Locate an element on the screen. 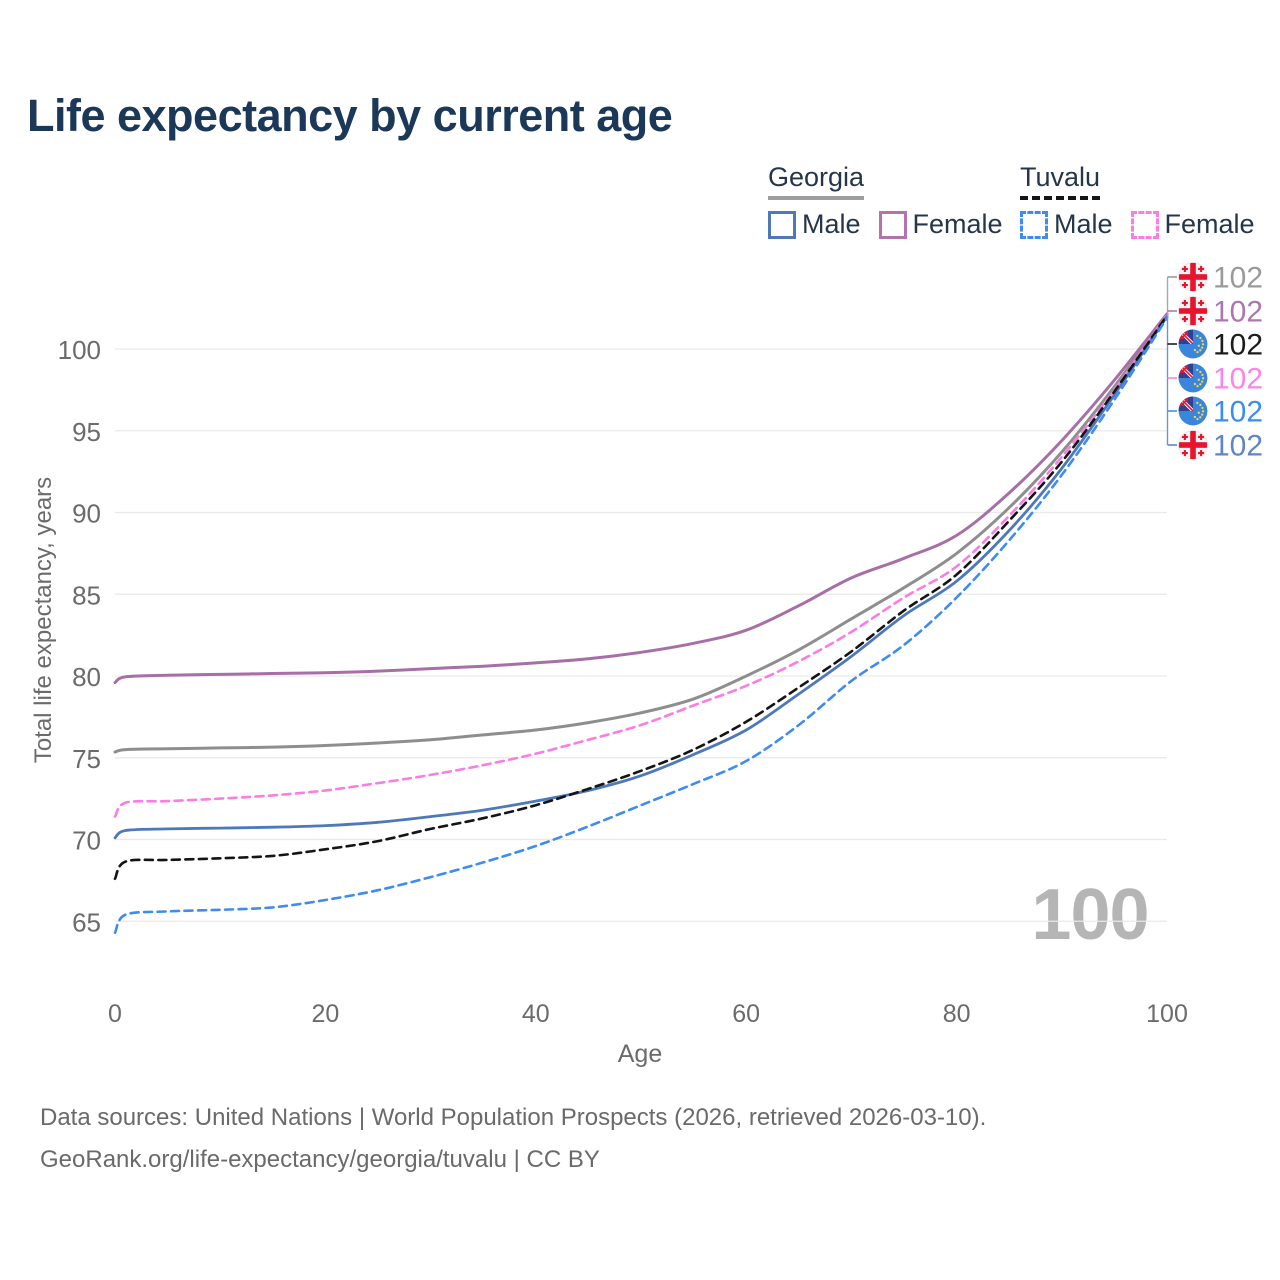  legend-item-georgia-female: Female is located at coordinates (940, 224).